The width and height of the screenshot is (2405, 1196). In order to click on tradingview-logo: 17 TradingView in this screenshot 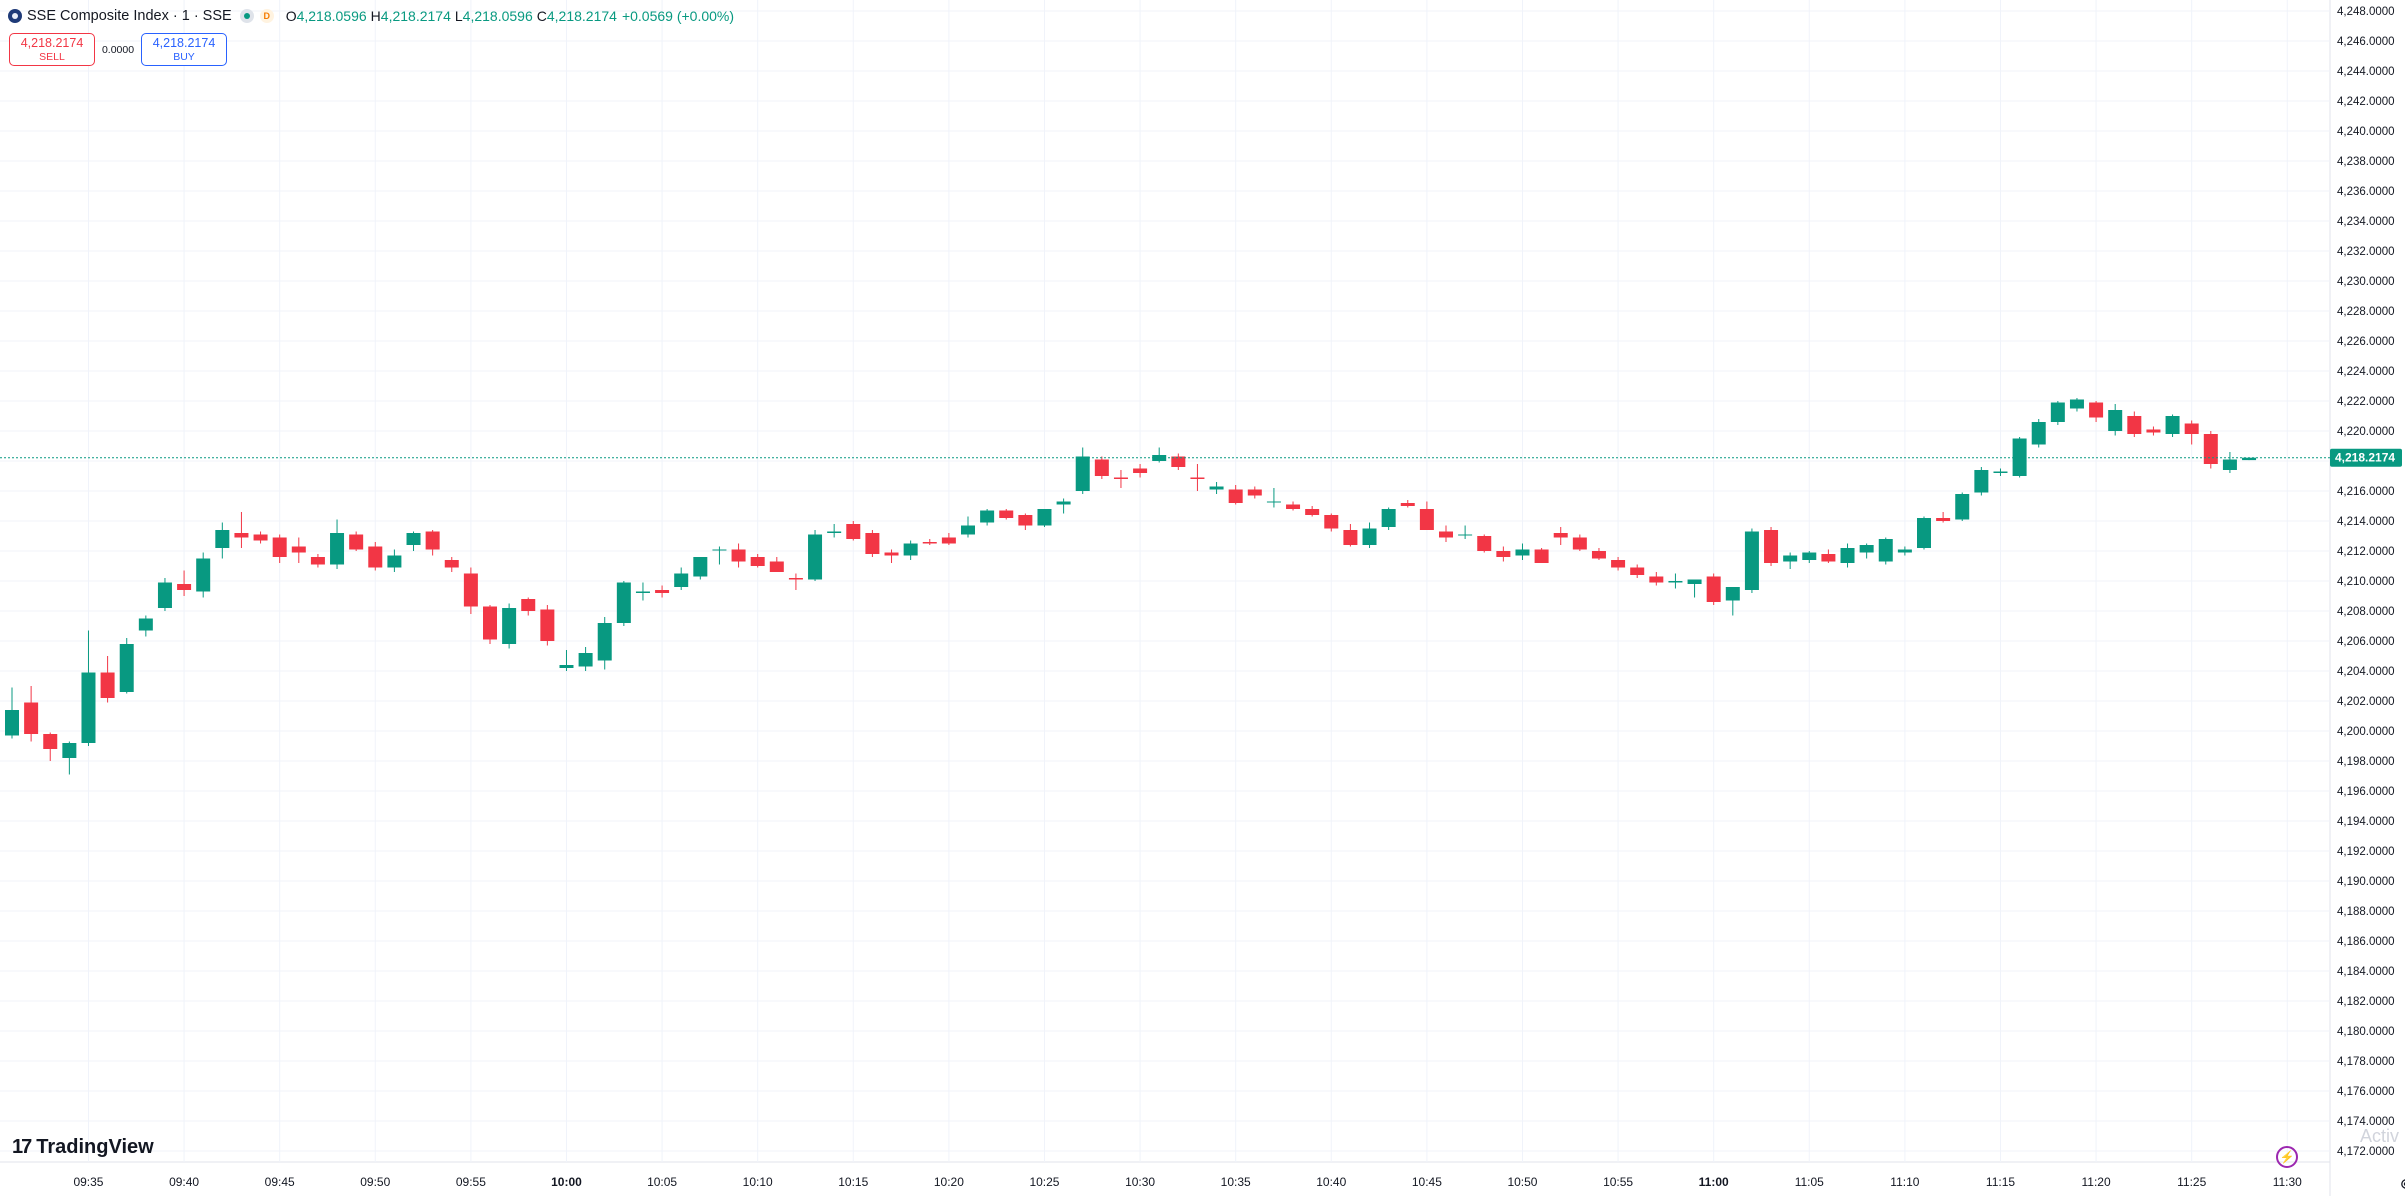, I will do `click(83, 1147)`.